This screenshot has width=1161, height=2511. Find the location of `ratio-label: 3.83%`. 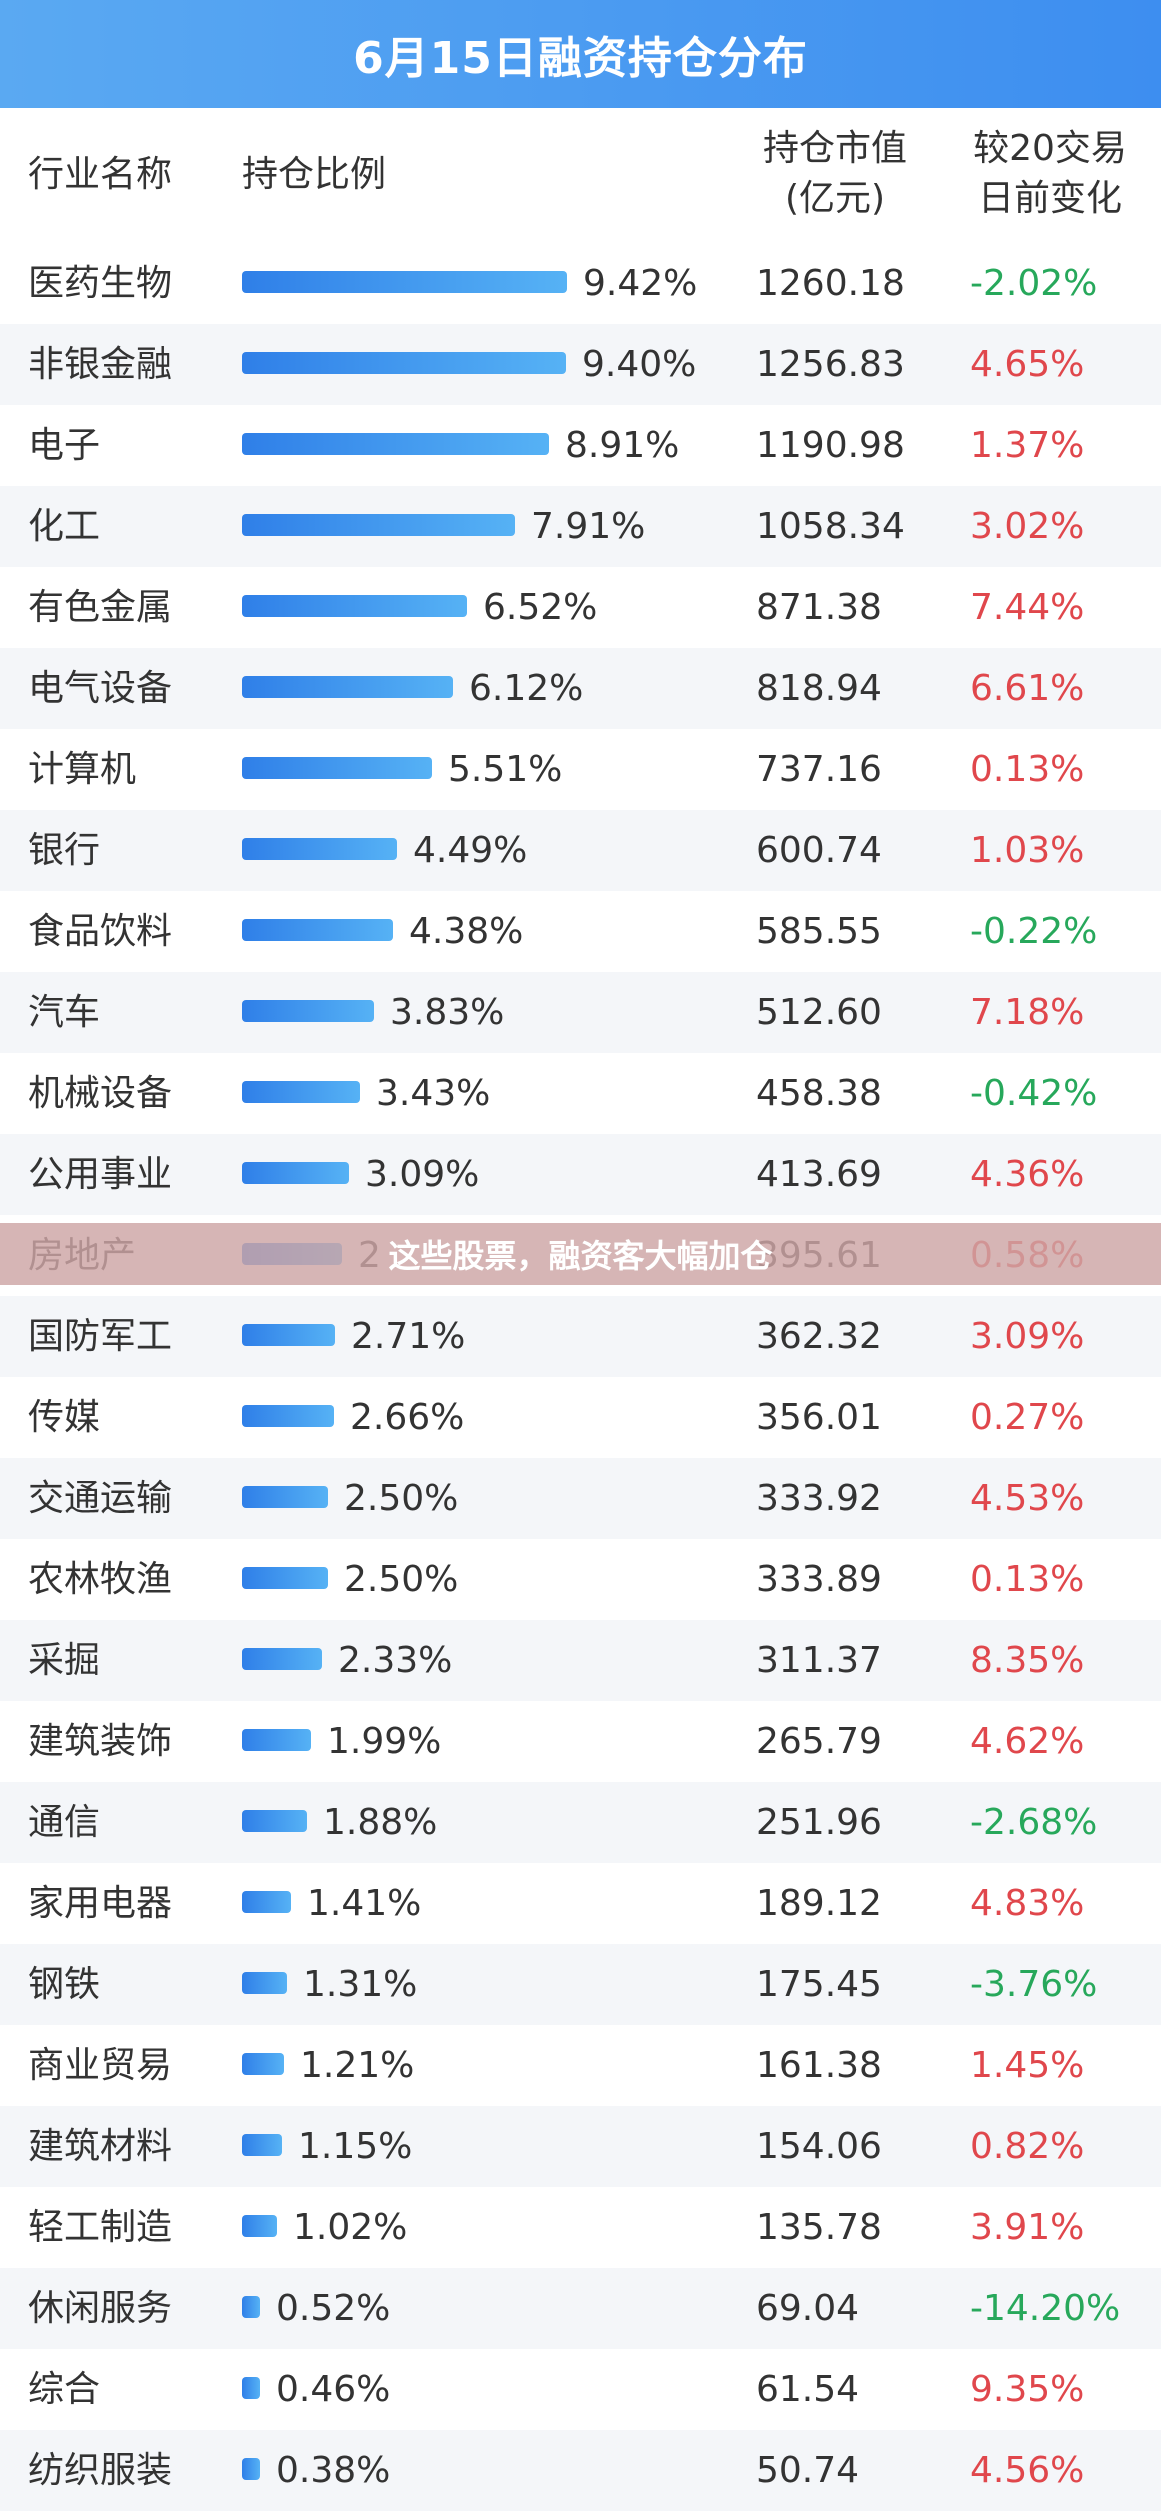

ratio-label: 3.83% is located at coordinates (447, 1012).